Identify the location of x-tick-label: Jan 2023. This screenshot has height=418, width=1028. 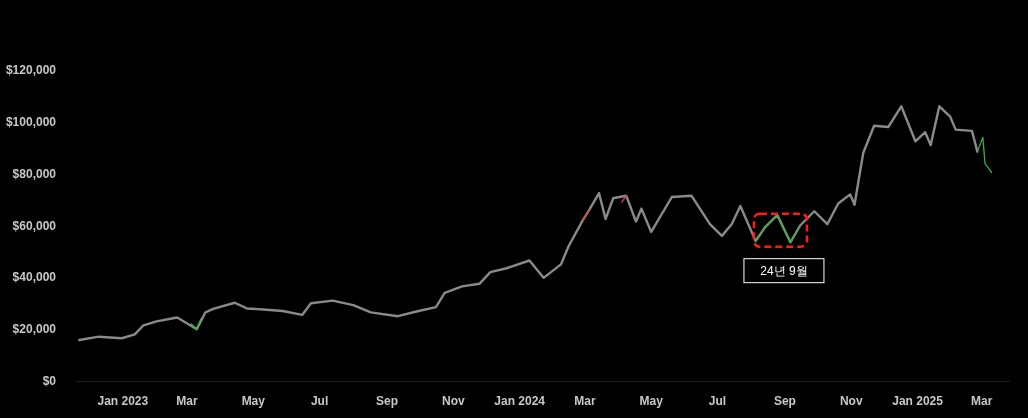
(123, 401).